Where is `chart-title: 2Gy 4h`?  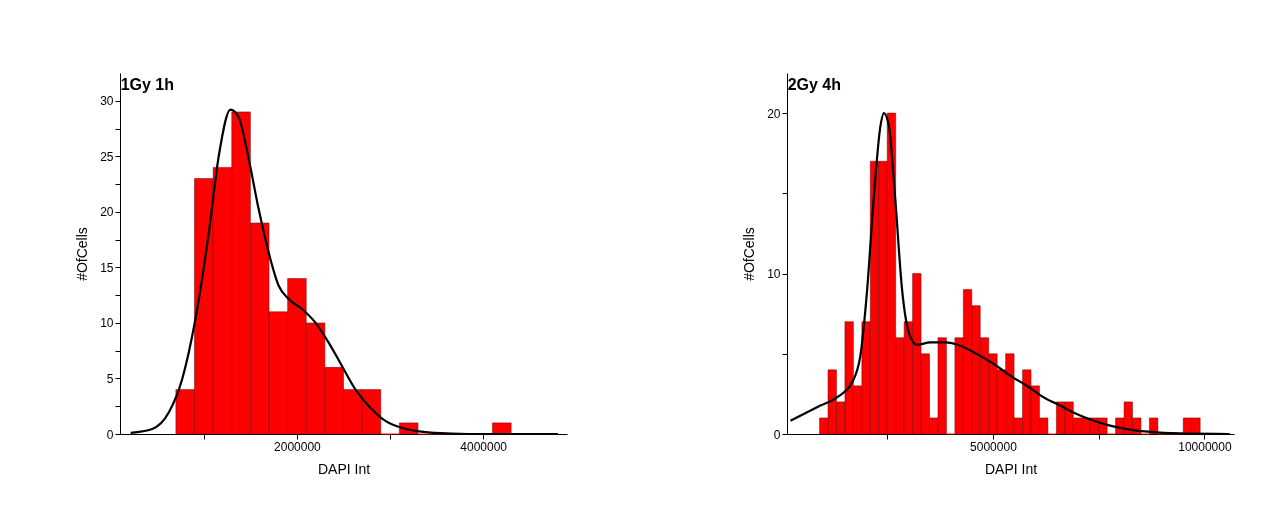
chart-title: 2Gy 4h is located at coordinates (814, 84).